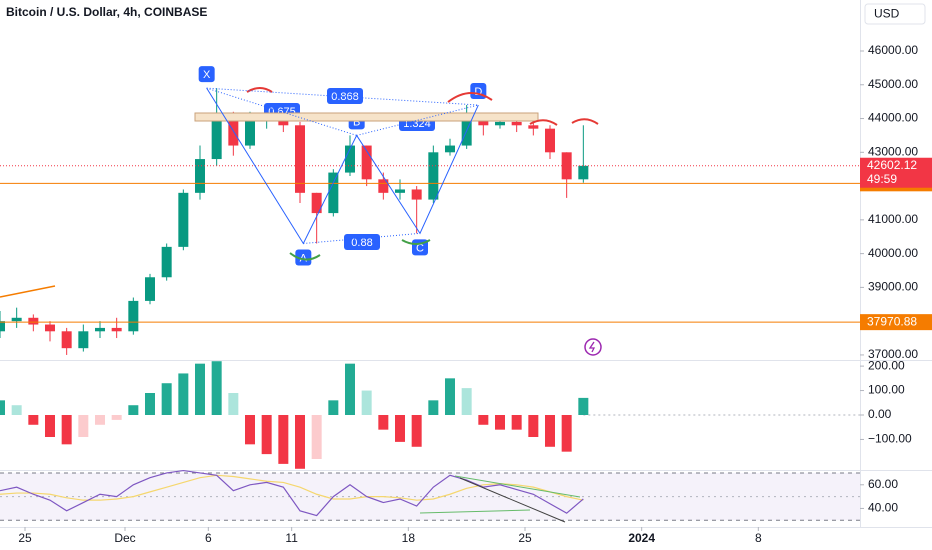 The width and height of the screenshot is (932, 550). Describe the element at coordinates (890, 439) in the screenshot. I see `y-tick-label: −100.00` at that location.